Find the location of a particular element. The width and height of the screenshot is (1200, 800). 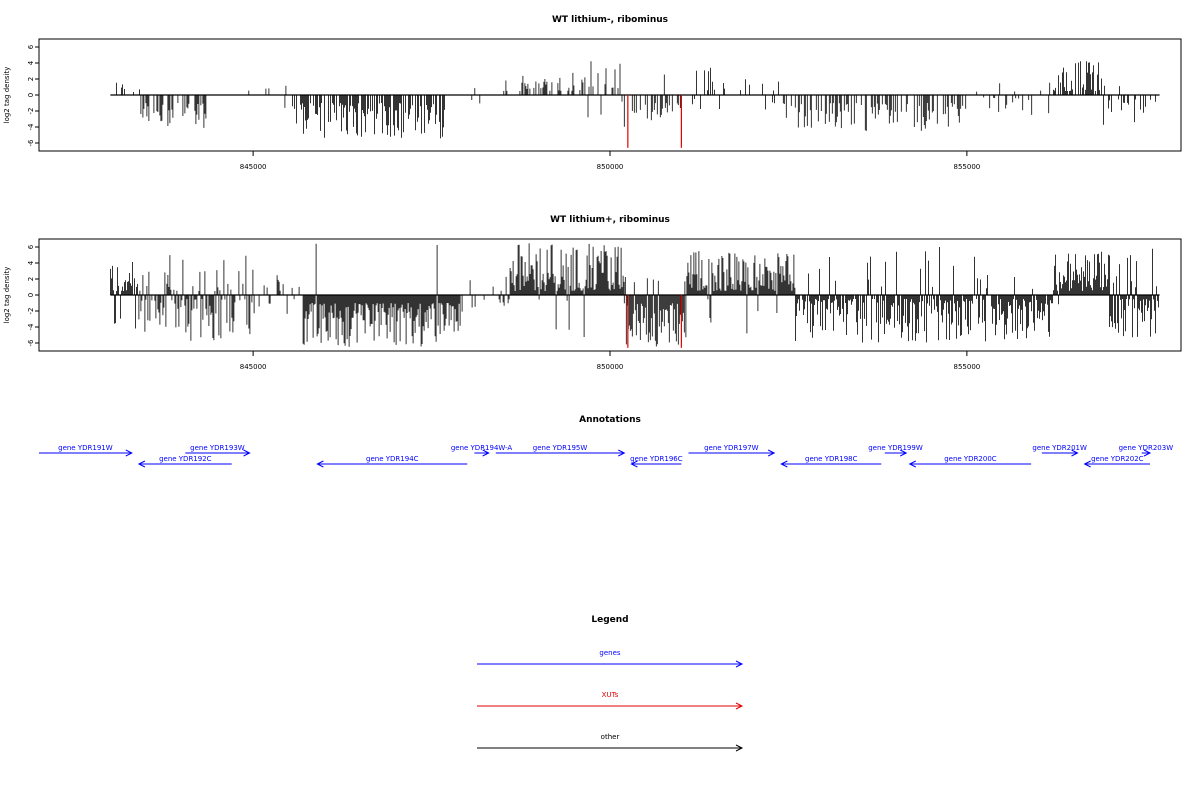

gene-annotation: gene YDR193W is located at coordinates (218, 450).